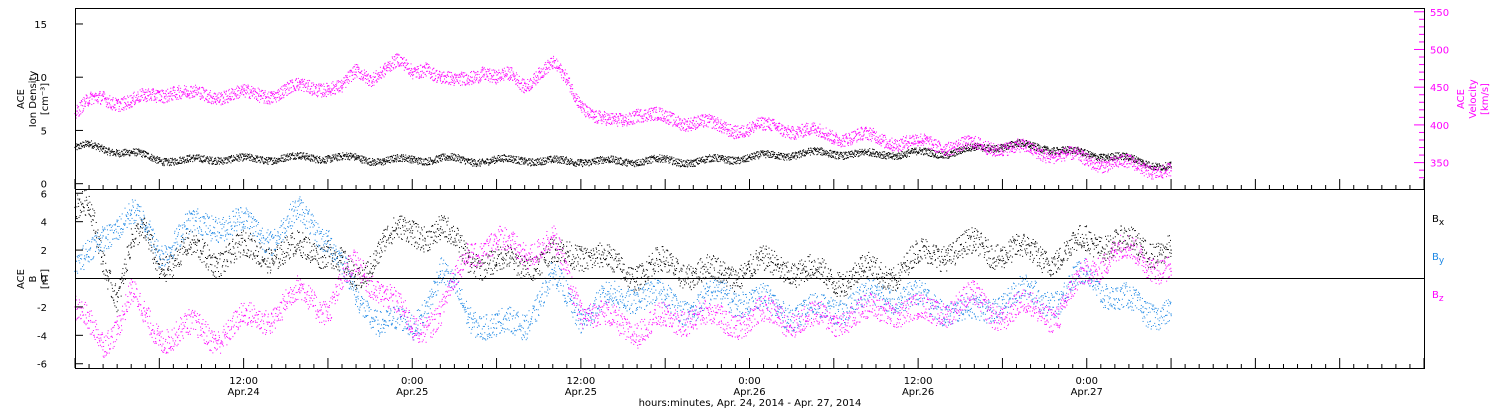 The width and height of the screenshot is (1500, 410). Describe the element at coordinates (1438, 221) in the screenshot. I see `legend-bx: Bx` at that location.